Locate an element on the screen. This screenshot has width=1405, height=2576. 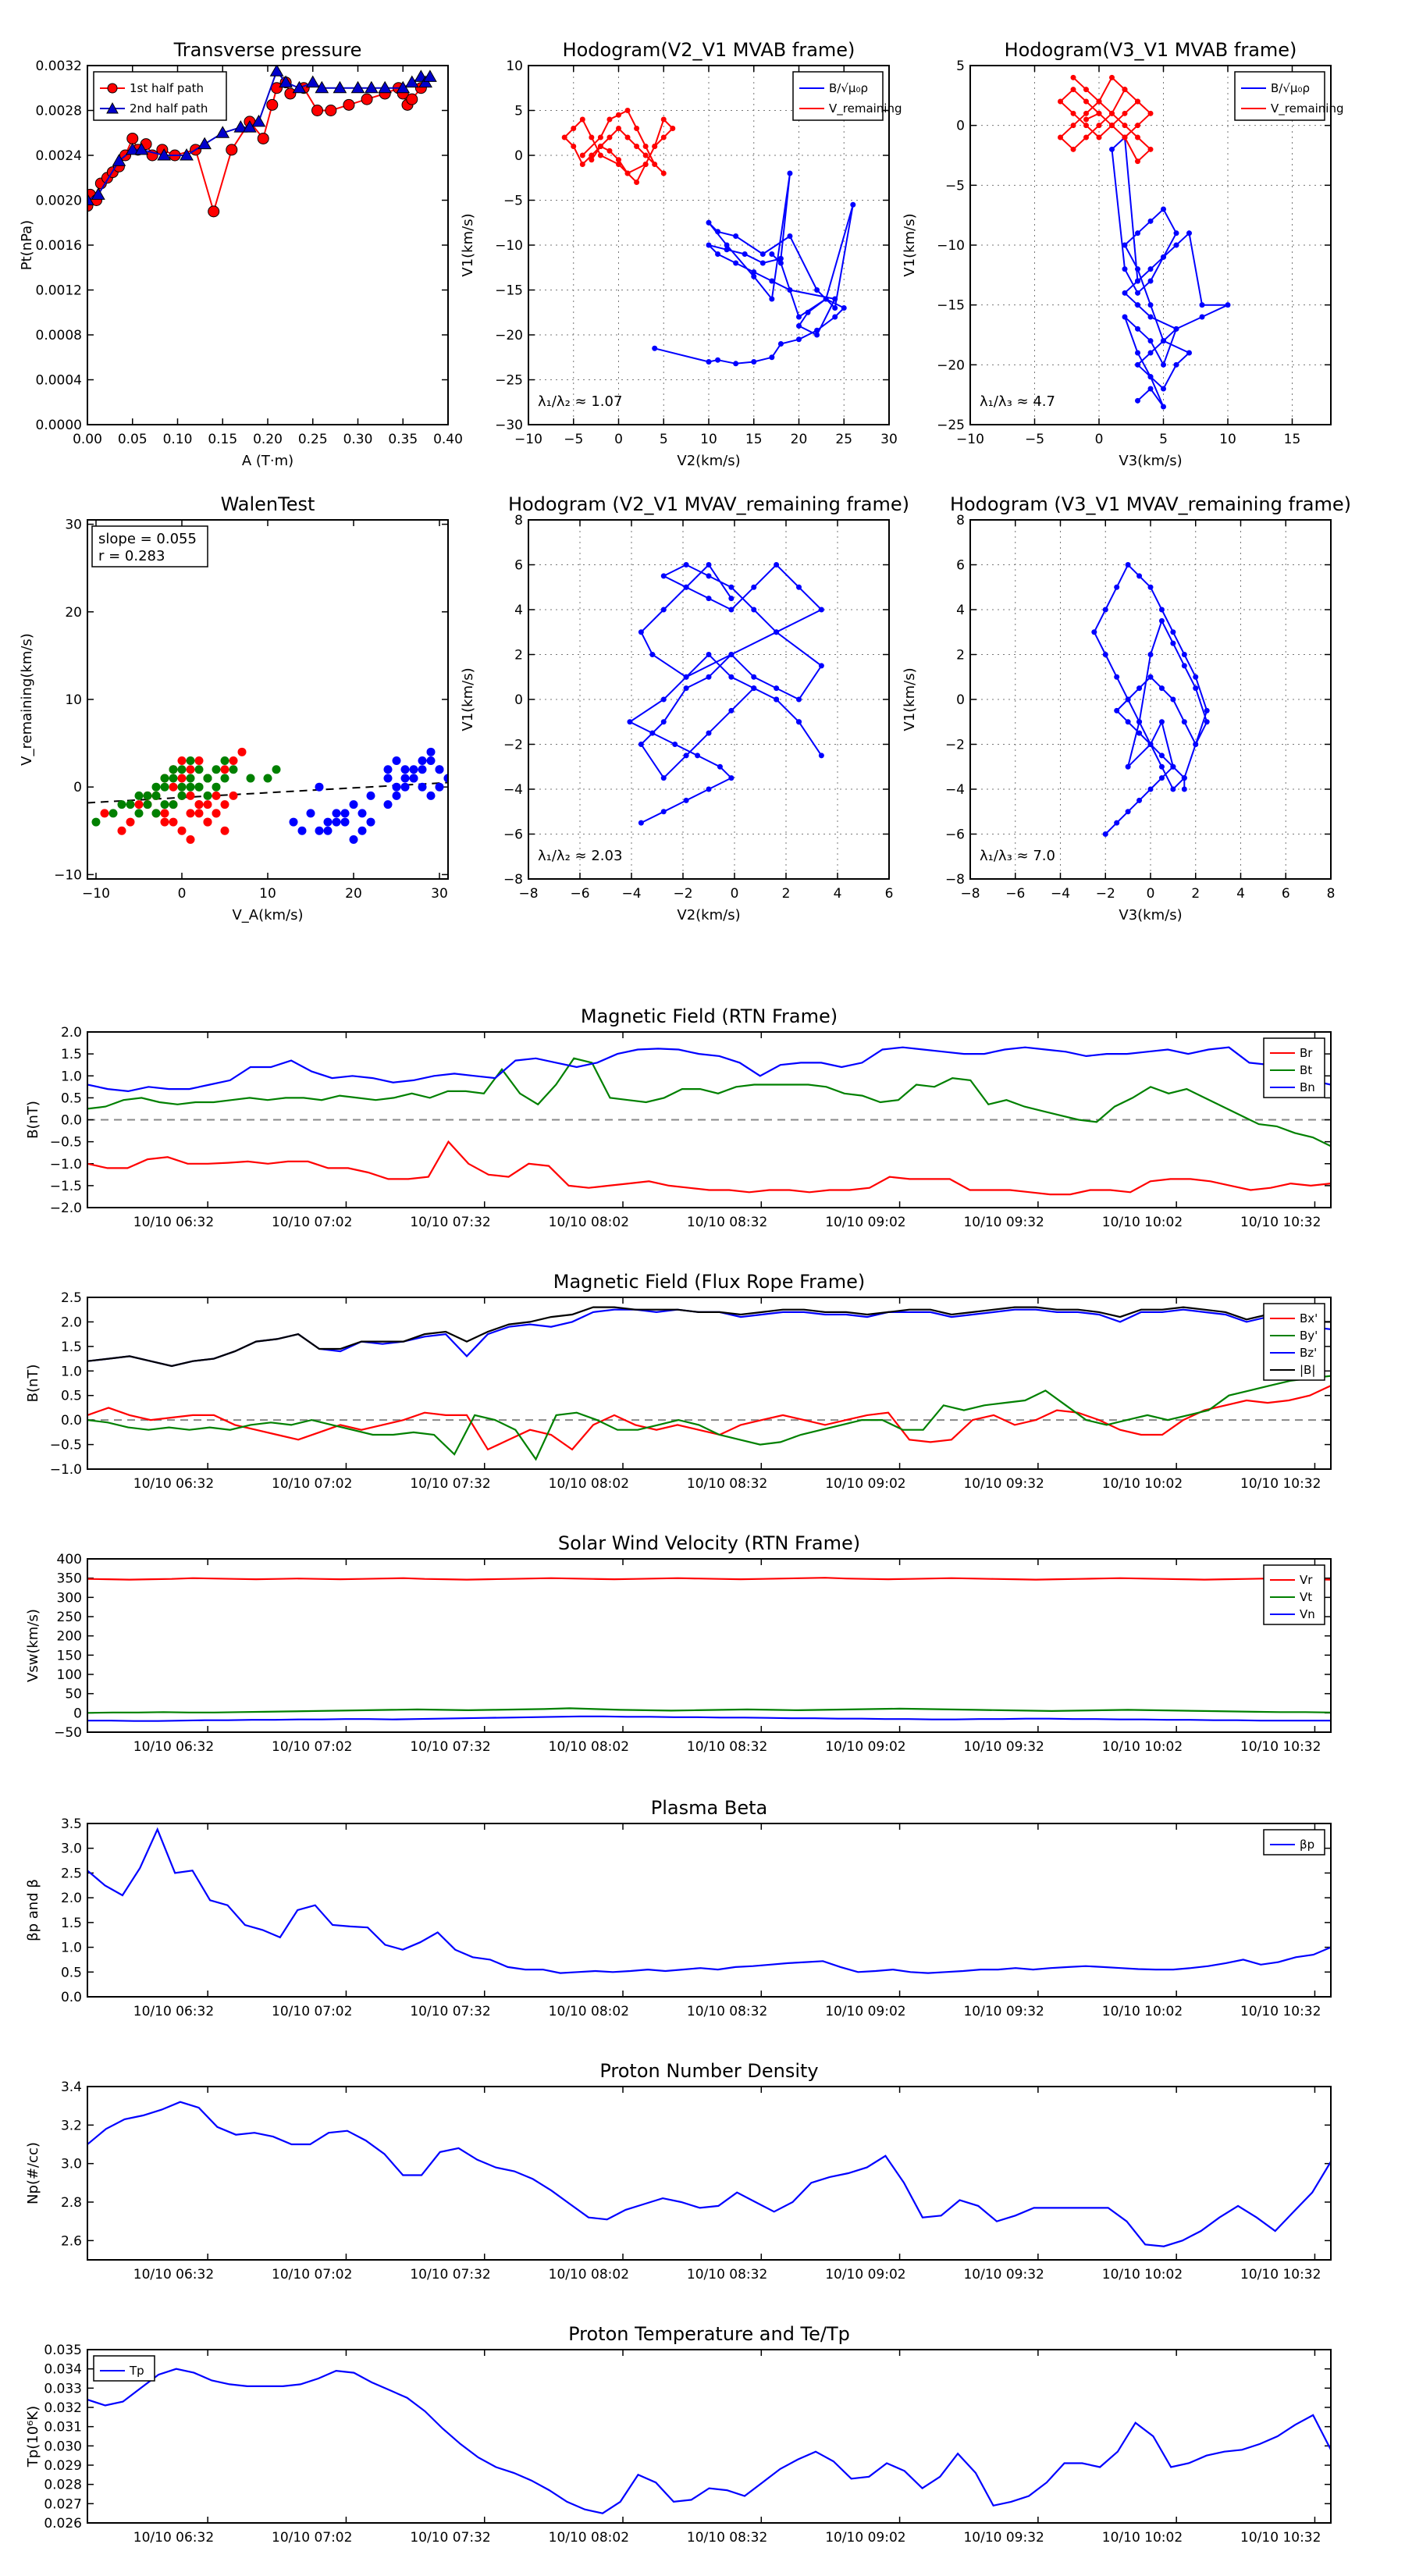
legend-label: By' is located at coordinates (1309, 1336).